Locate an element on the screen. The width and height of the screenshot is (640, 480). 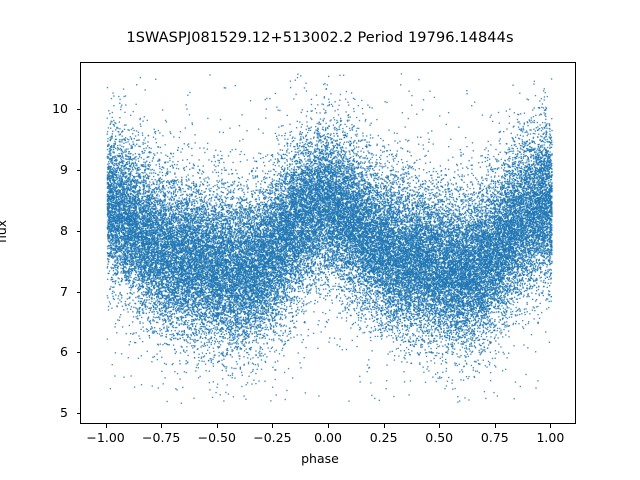
x-axis-label: phase is located at coordinates (320, 458).